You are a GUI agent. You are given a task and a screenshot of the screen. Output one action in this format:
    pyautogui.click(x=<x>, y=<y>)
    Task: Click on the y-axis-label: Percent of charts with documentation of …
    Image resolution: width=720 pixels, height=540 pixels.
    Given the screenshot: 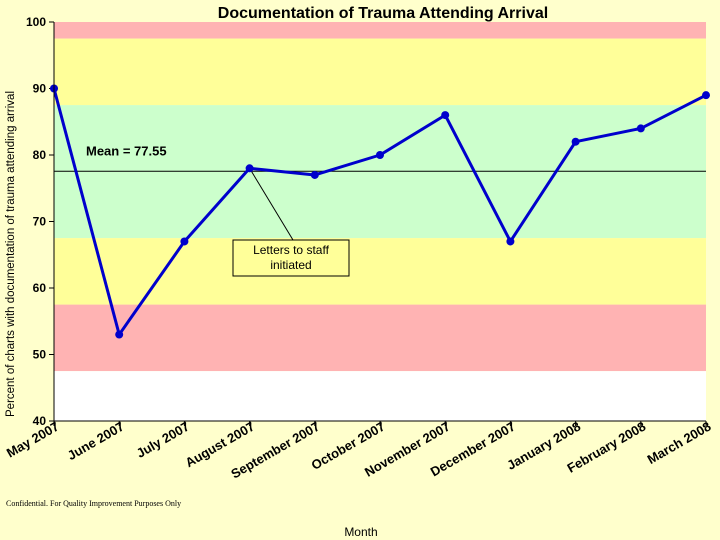 What is the action you would take?
    pyautogui.click(x=11, y=254)
    